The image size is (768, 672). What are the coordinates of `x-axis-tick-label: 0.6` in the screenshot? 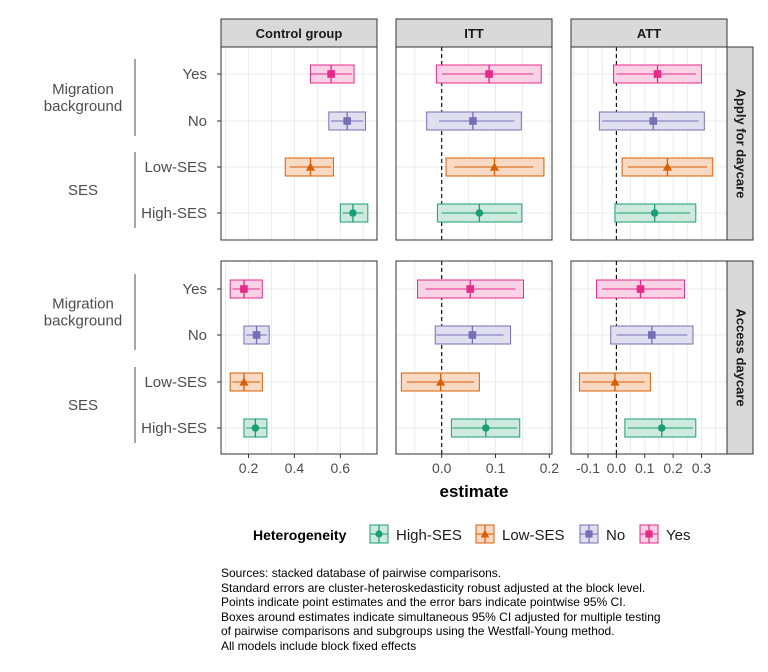 It's located at (341, 468).